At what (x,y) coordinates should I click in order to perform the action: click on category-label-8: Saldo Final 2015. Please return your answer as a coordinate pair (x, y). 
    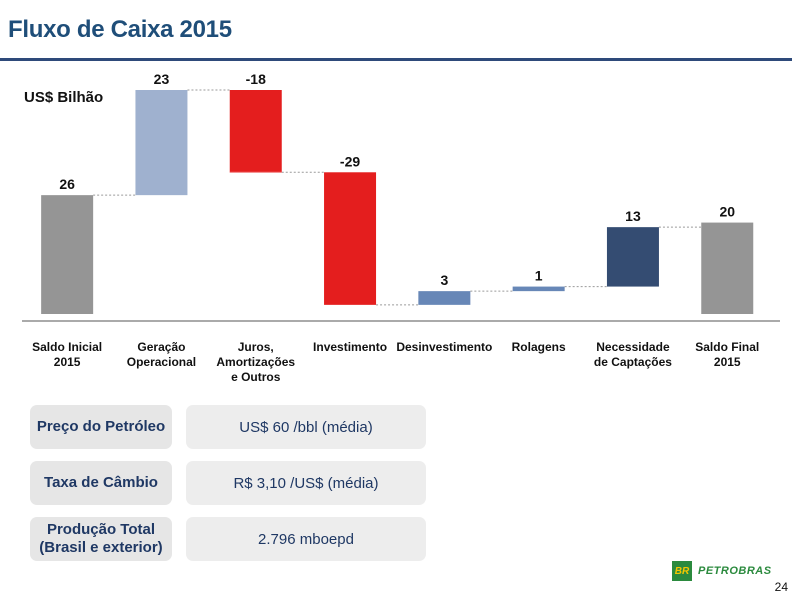
    Looking at the image, I should click on (727, 354).